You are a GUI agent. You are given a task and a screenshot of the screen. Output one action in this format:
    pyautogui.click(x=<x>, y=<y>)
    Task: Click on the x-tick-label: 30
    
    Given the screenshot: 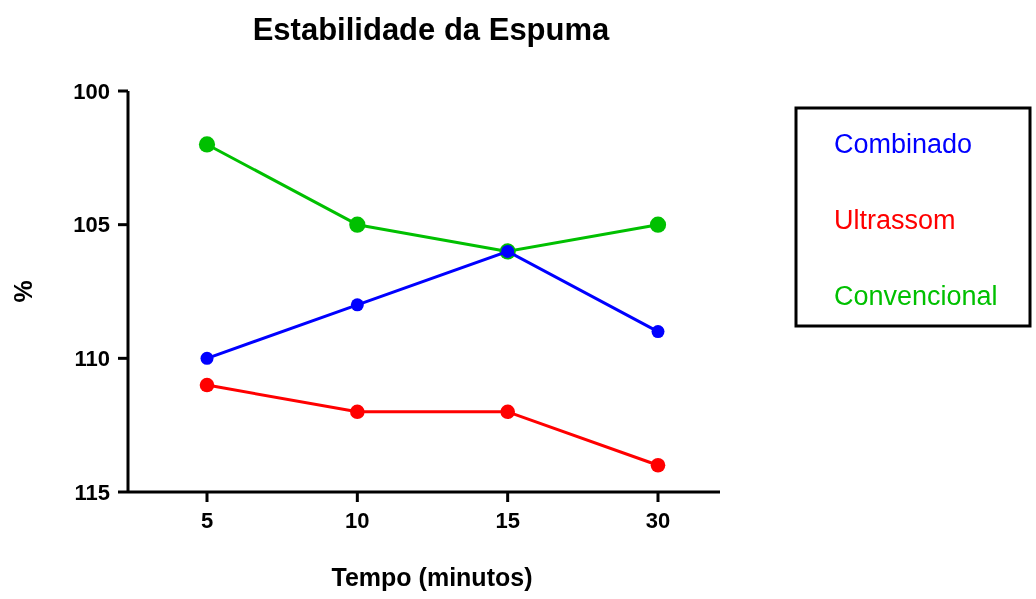 What is the action you would take?
    pyautogui.click(x=658, y=520)
    